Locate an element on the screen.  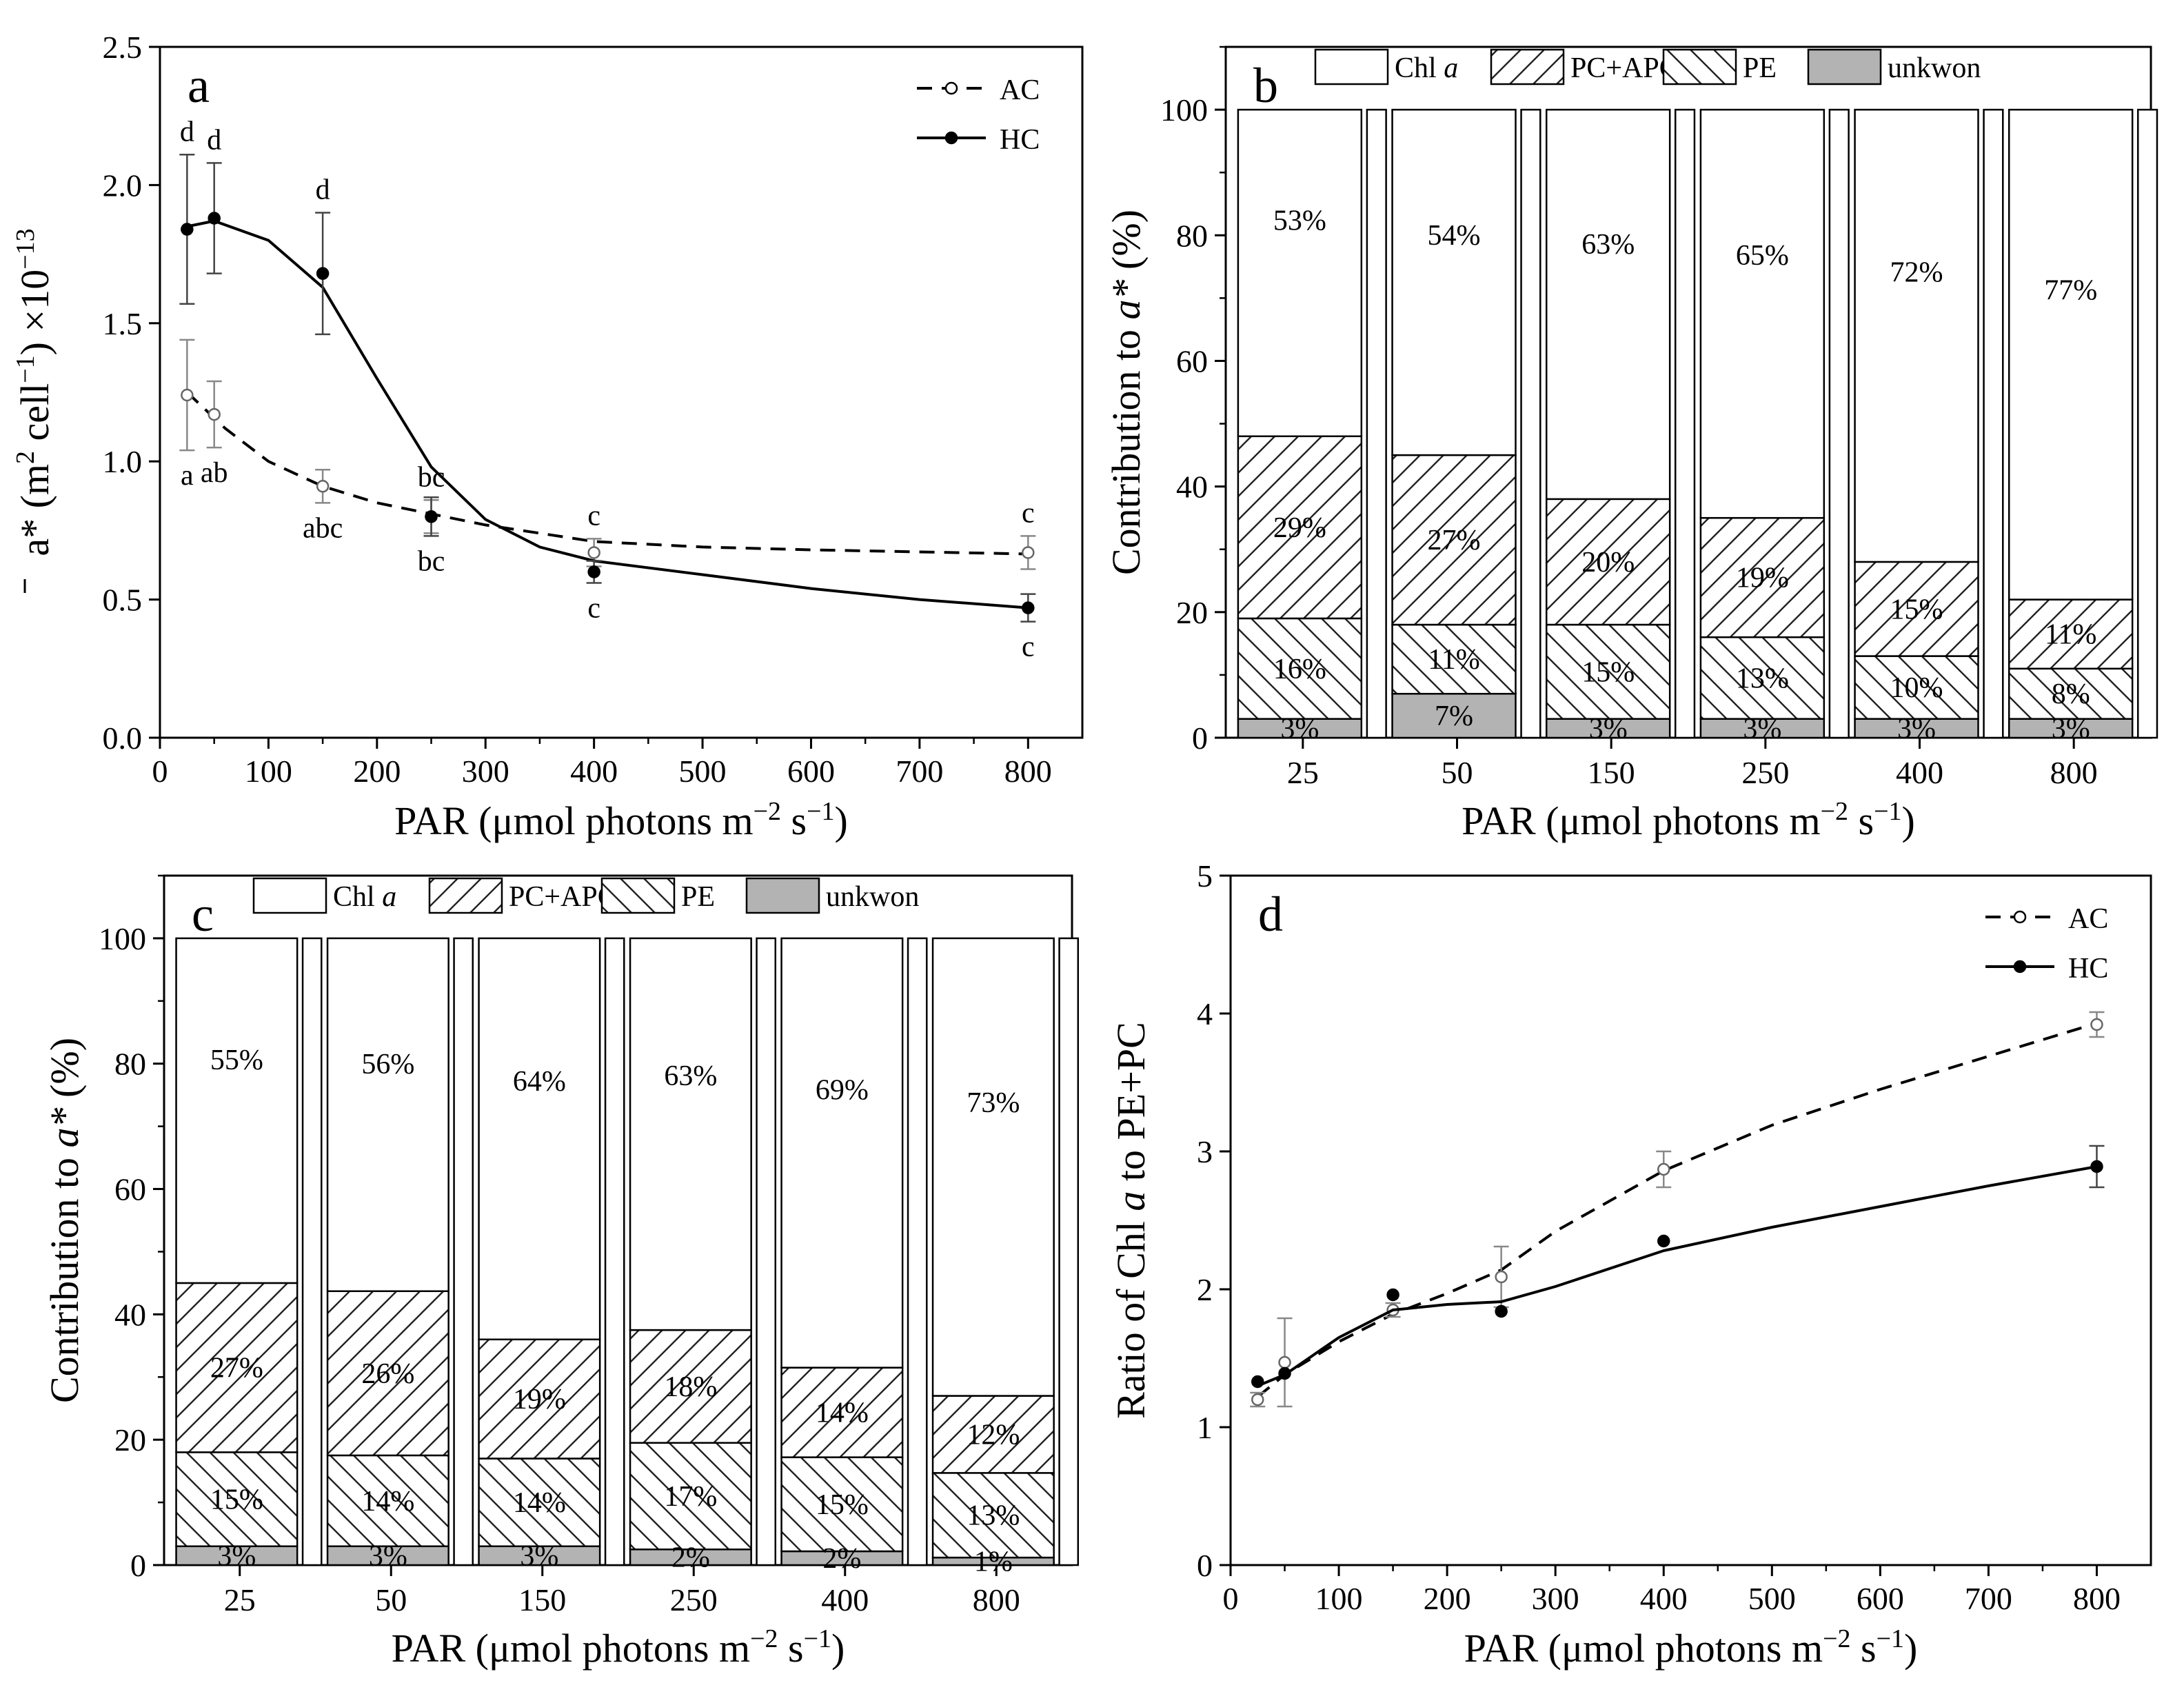
bar-label: 1% is located at coordinates (994, 1562).